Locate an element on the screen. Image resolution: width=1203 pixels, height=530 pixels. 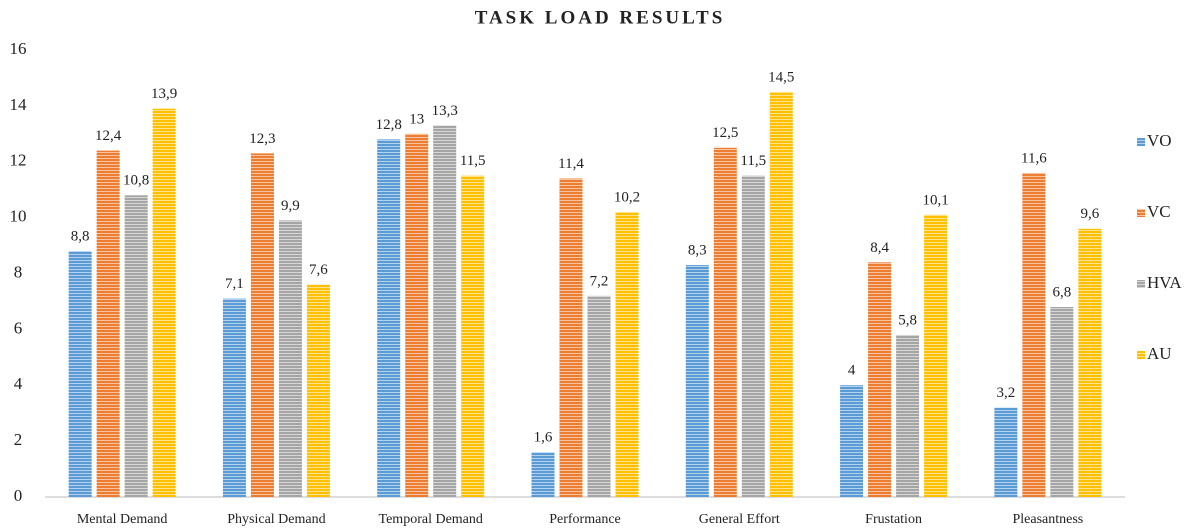
y-tick-label: 2 is located at coordinates (18, 439).